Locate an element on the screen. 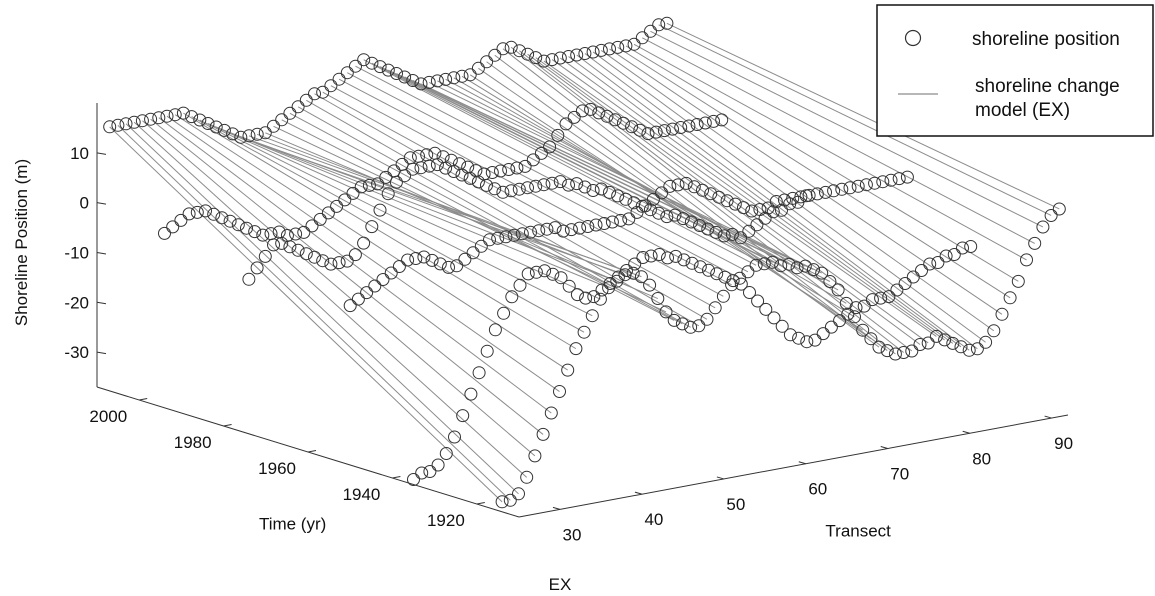  legend-label-model-line2: model (EX) is located at coordinates (1022, 110).